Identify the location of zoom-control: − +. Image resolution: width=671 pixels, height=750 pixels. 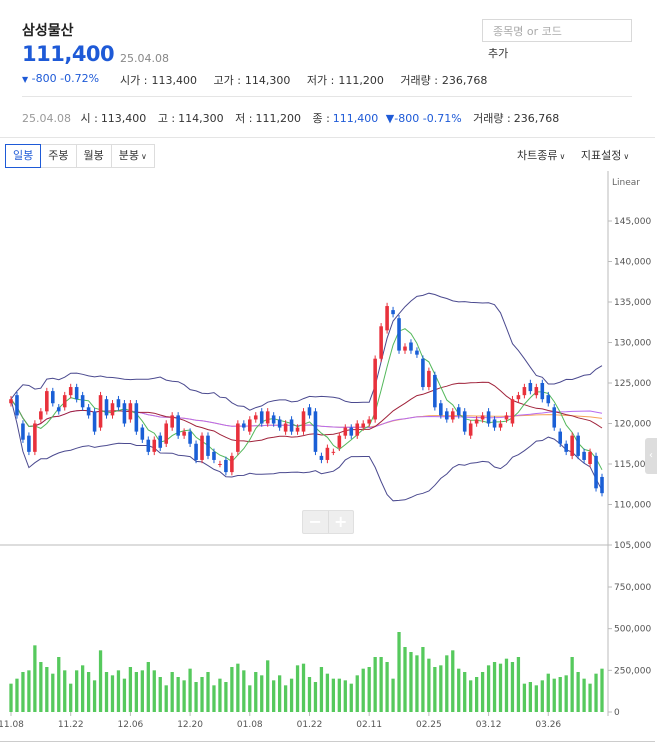
(328, 522).